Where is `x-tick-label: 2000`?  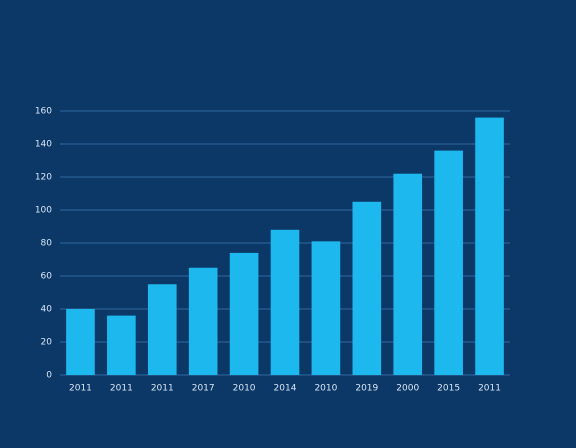
x-tick-label: 2000 is located at coordinates (407, 389).